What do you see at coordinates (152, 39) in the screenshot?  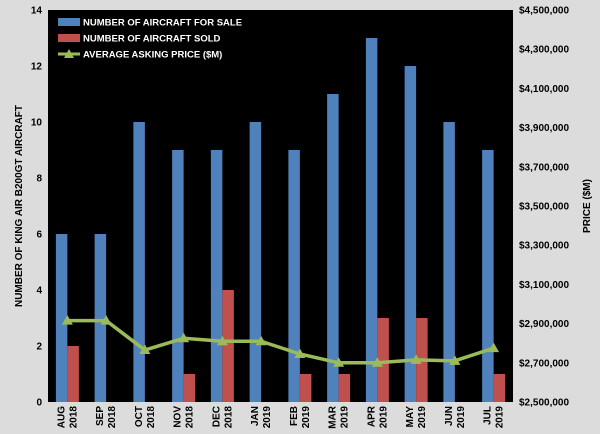 I see `legend-label-1: NUMBER OF AIRCRAFT SOLD` at bounding box center [152, 39].